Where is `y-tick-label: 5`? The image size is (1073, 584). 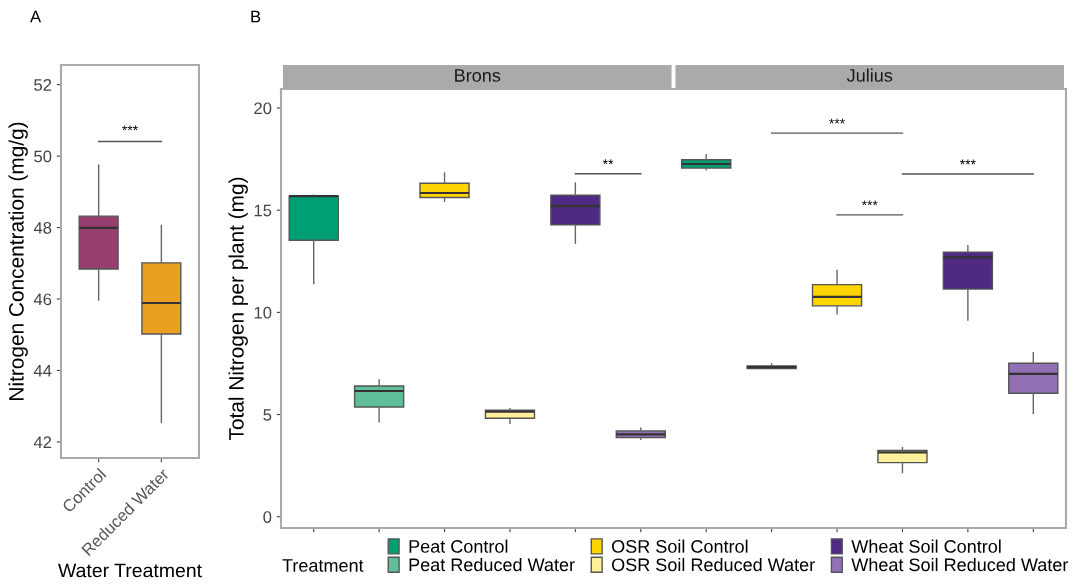
y-tick-label: 5 is located at coordinates (267, 415).